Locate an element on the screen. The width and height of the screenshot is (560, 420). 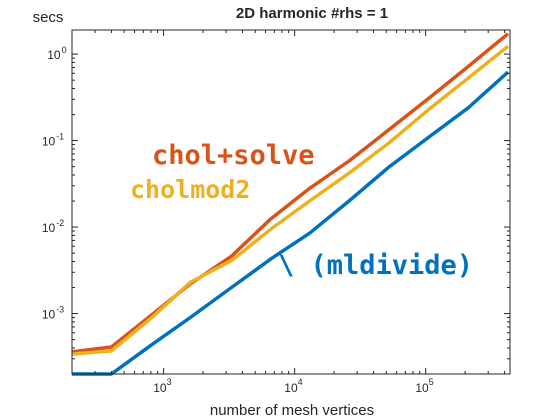
y-tick-label-exp: -1 is located at coordinates (60, 137).